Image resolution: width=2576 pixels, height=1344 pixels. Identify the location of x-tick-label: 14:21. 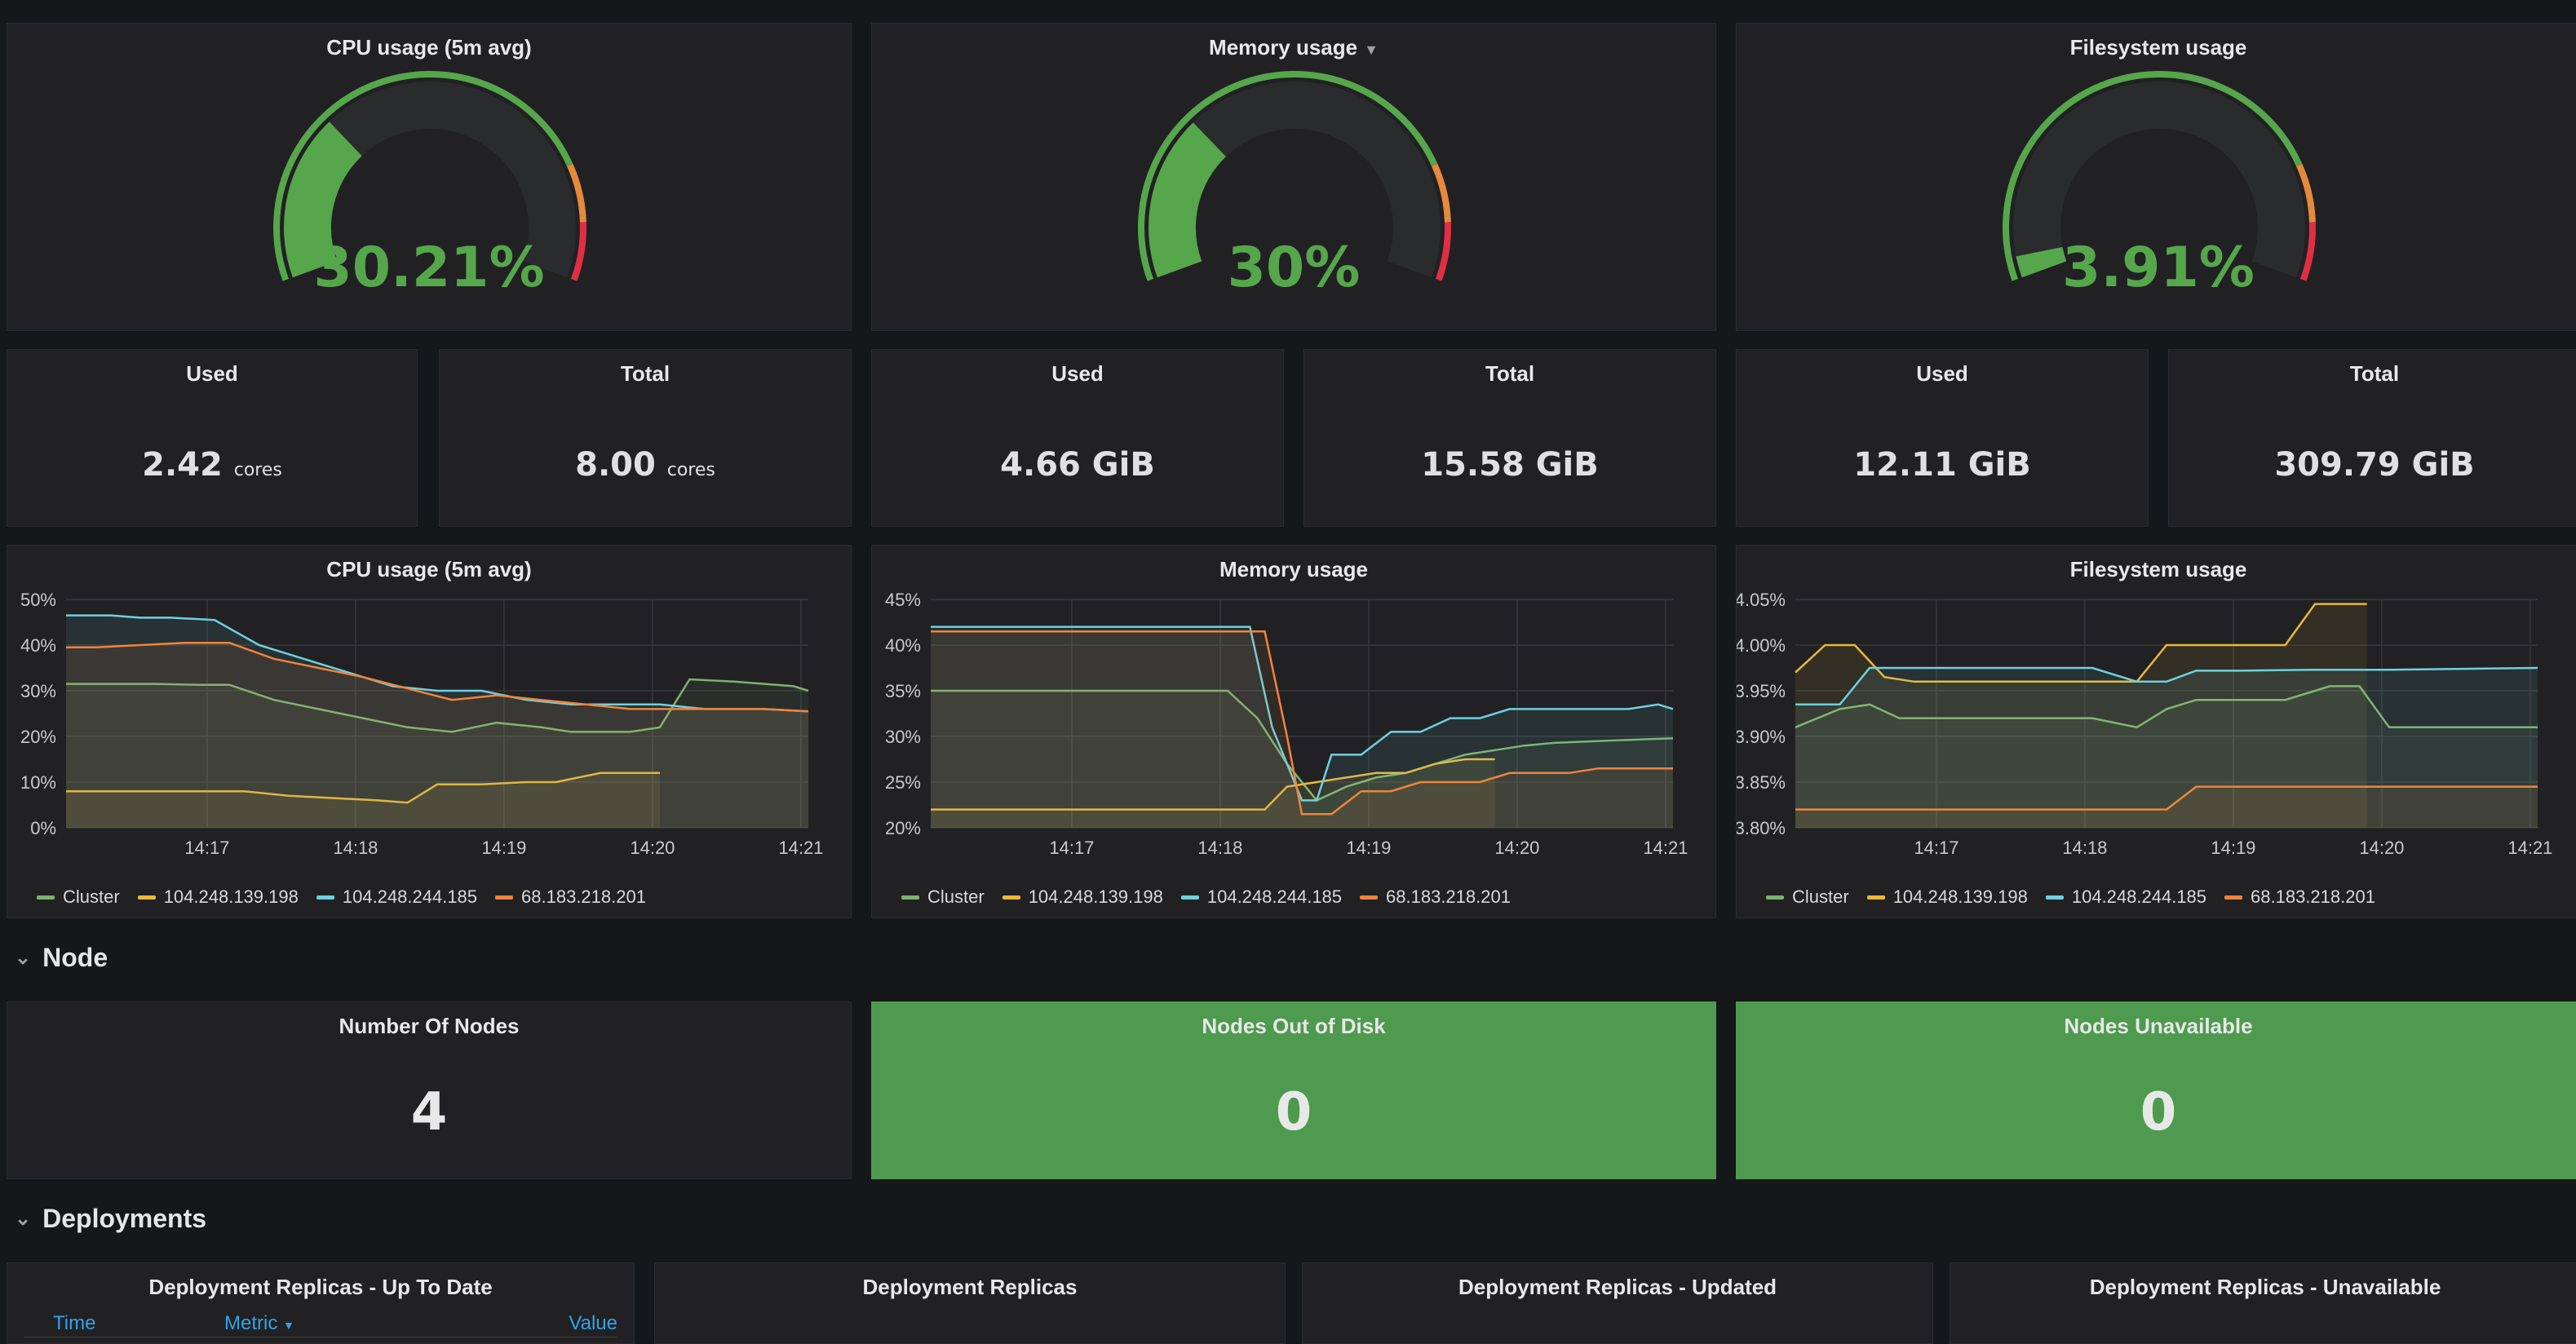
(2529, 848).